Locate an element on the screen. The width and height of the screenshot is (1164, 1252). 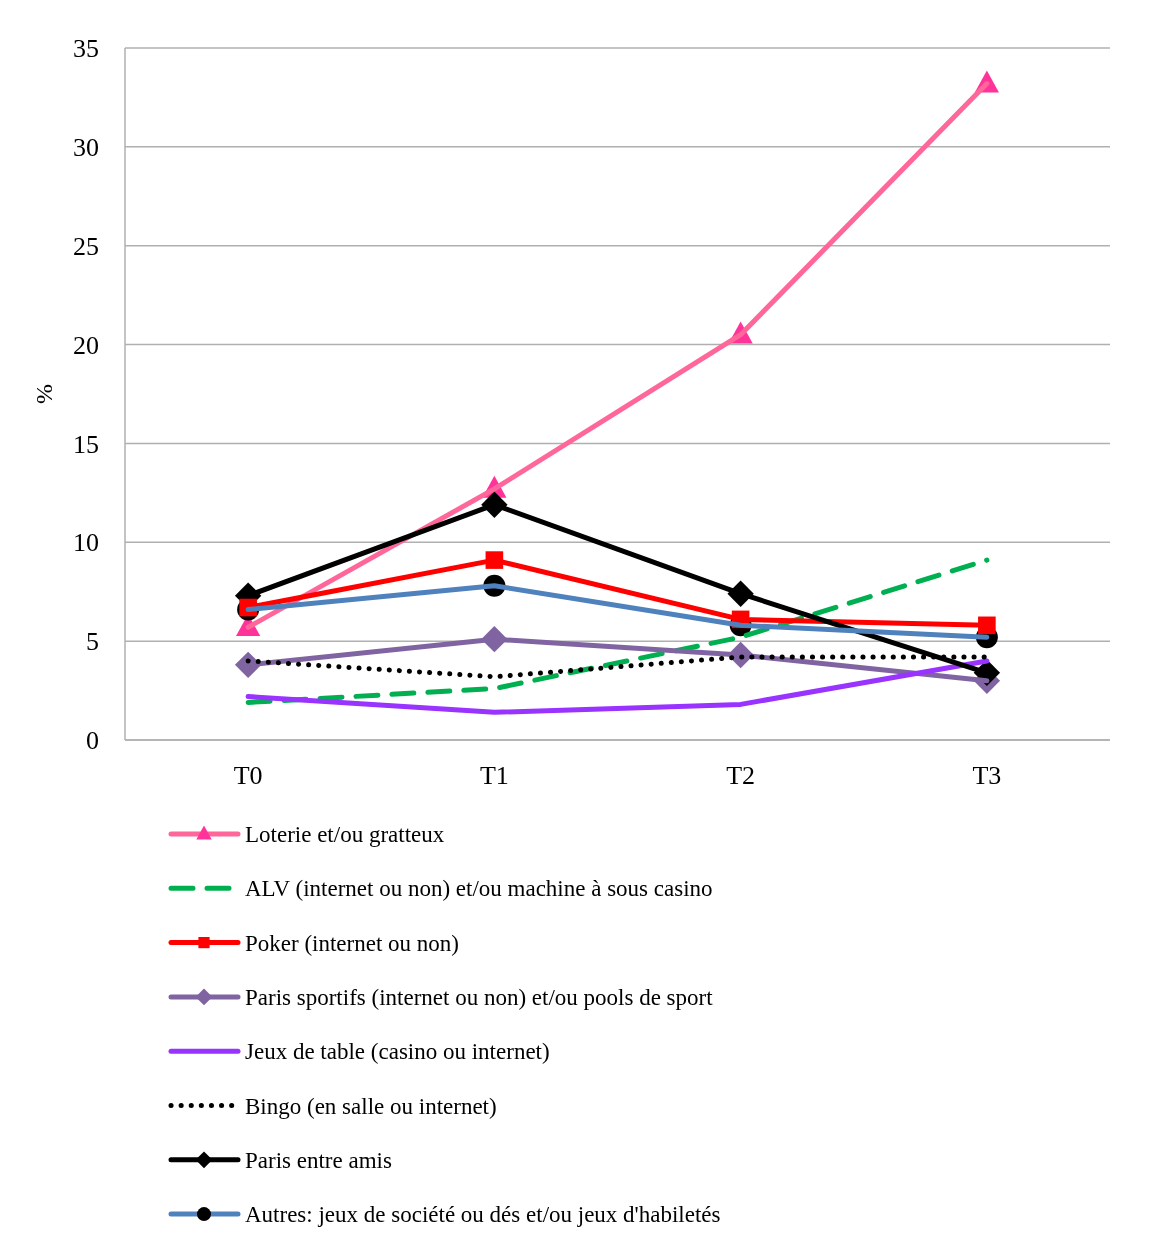
legend-label: Bingo (en salle ou internet) is located at coordinates (371, 1106).